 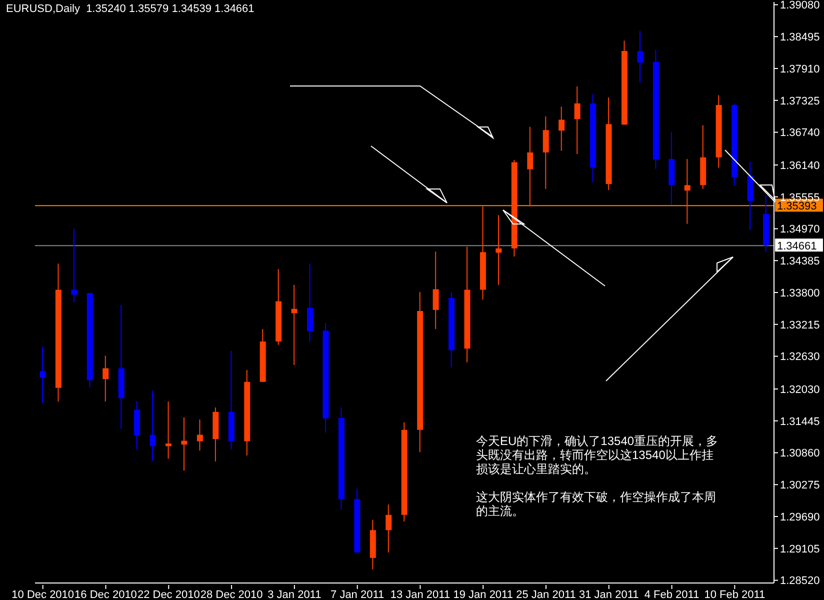 What do you see at coordinates (800, 454) in the screenshot?
I see `y-tick-label: 1.30860` at bounding box center [800, 454].